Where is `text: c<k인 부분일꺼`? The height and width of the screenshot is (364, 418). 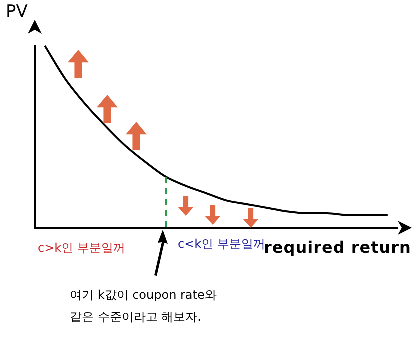 text: c<k인 부분일꺼 is located at coordinates (222, 243).